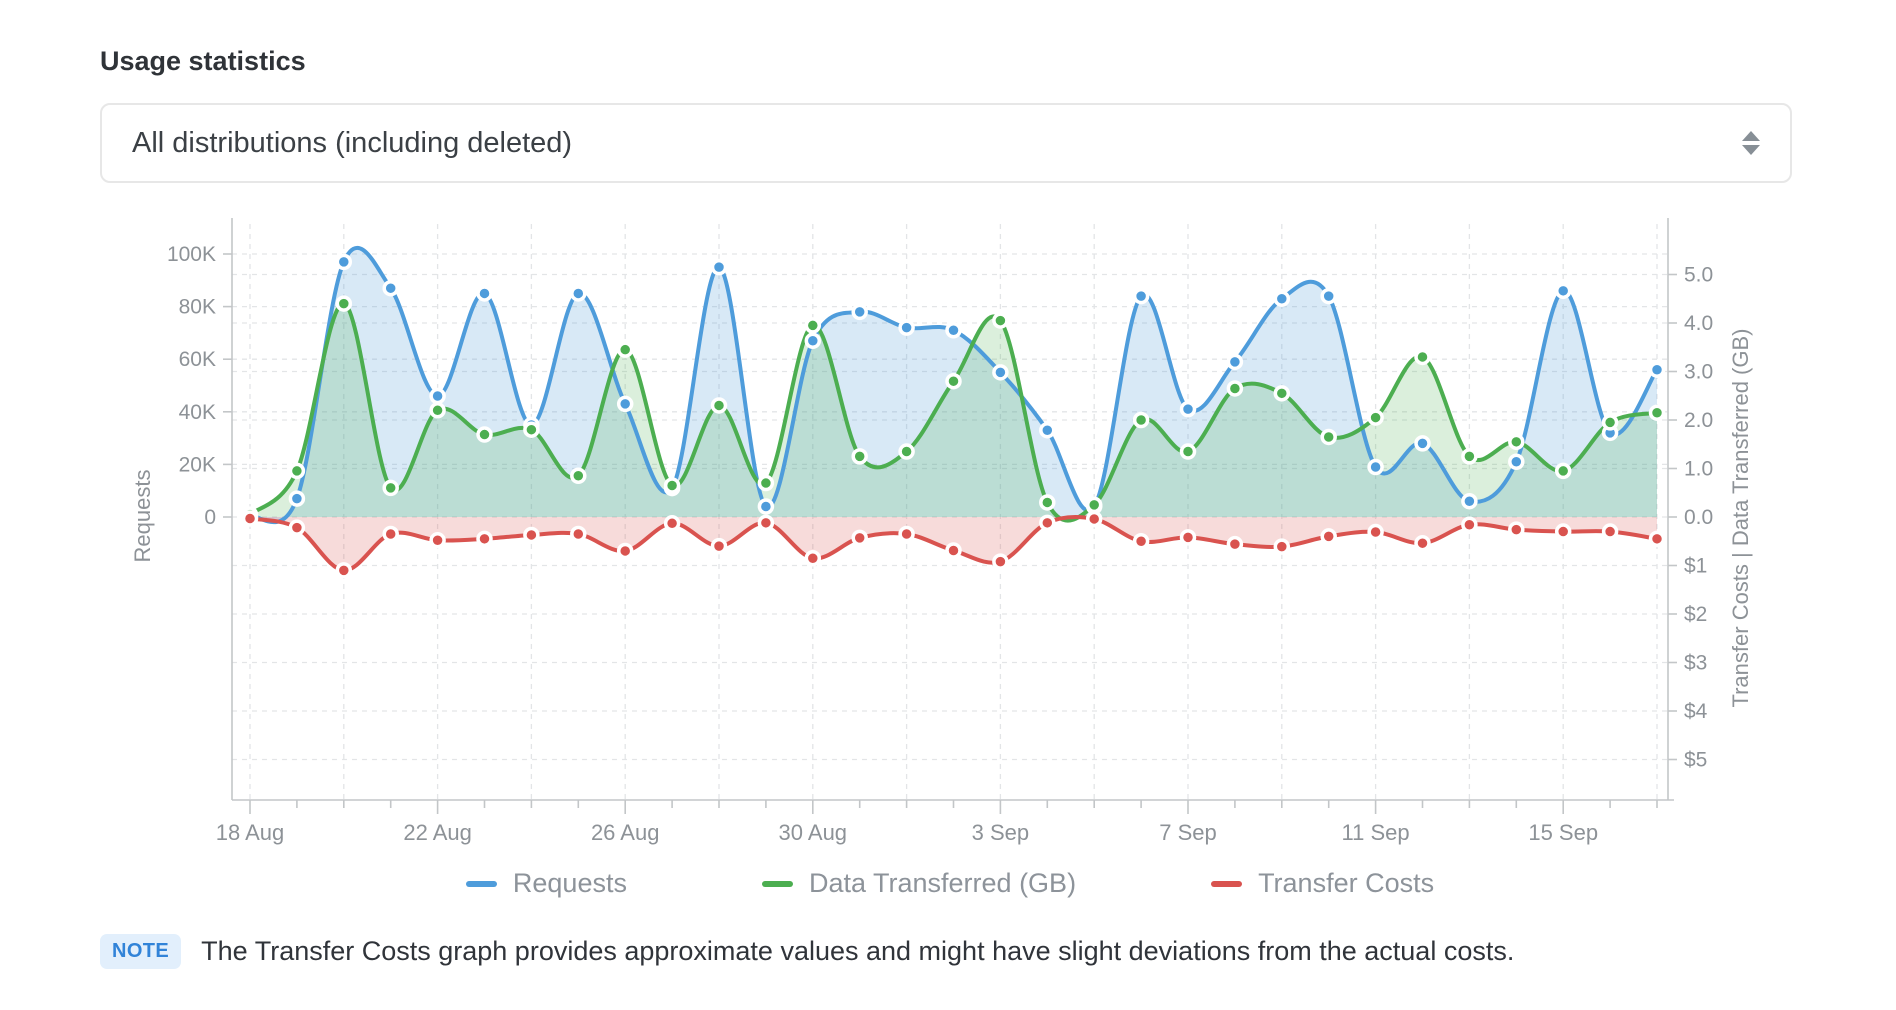  I want to click on left-axis-tick: 0, so click(210, 517).